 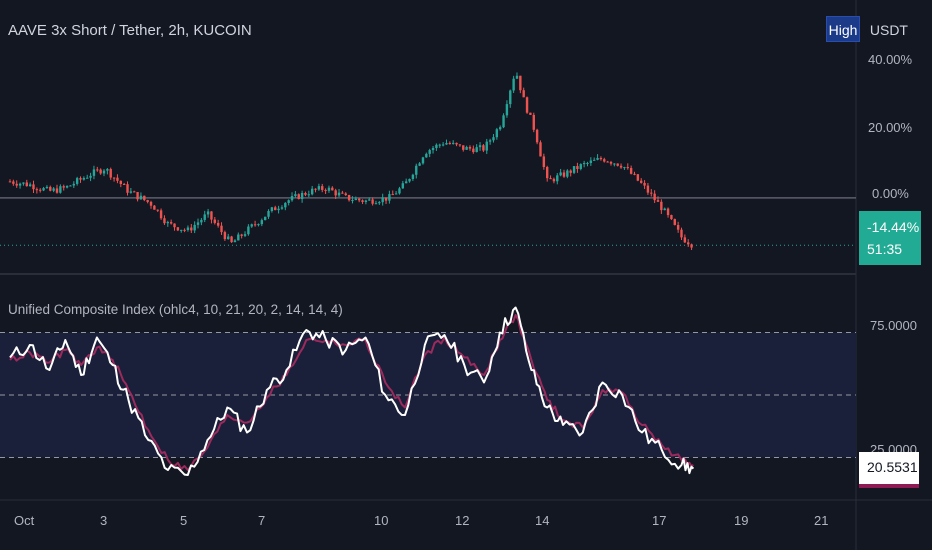 I want to click on high-price-button: High, so click(x=843, y=29).